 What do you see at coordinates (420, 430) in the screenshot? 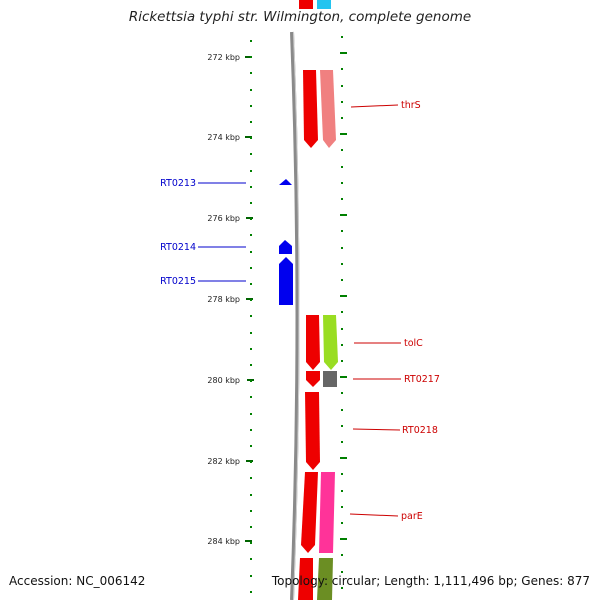
I see `gene-label-RT0218: RT0218` at bounding box center [420, 430].